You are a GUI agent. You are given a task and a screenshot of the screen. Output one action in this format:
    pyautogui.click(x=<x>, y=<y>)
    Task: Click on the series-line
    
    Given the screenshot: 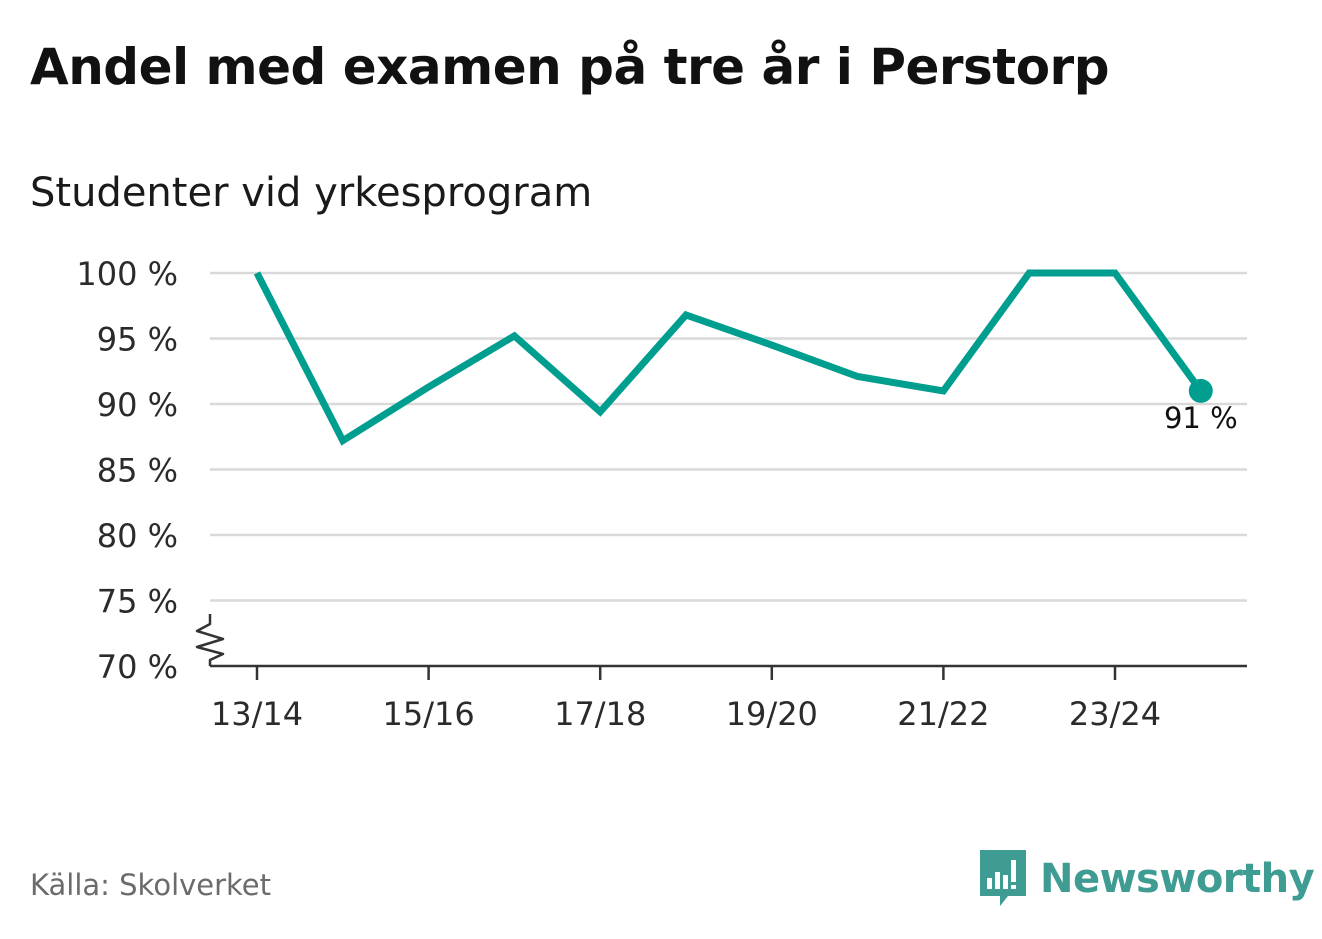 What is the action you would take?
    pyautogui.click(x=728, y=357)
    